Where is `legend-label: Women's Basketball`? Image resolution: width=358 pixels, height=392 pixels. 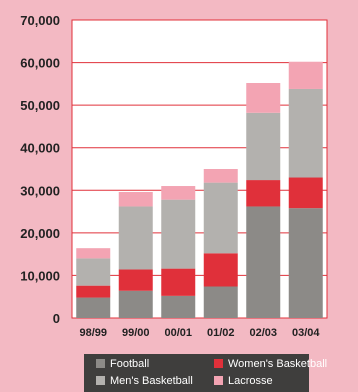 legend-label: Women's Basketball is located at coordinates (277, 364).